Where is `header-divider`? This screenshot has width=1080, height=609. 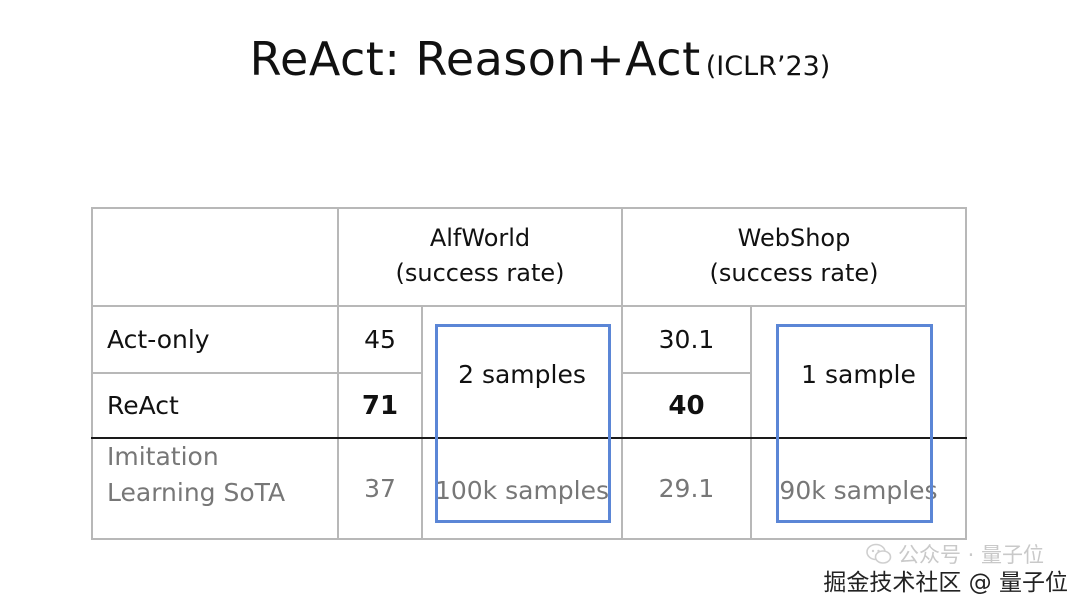 header-divider is located at coordinates (529, 306).